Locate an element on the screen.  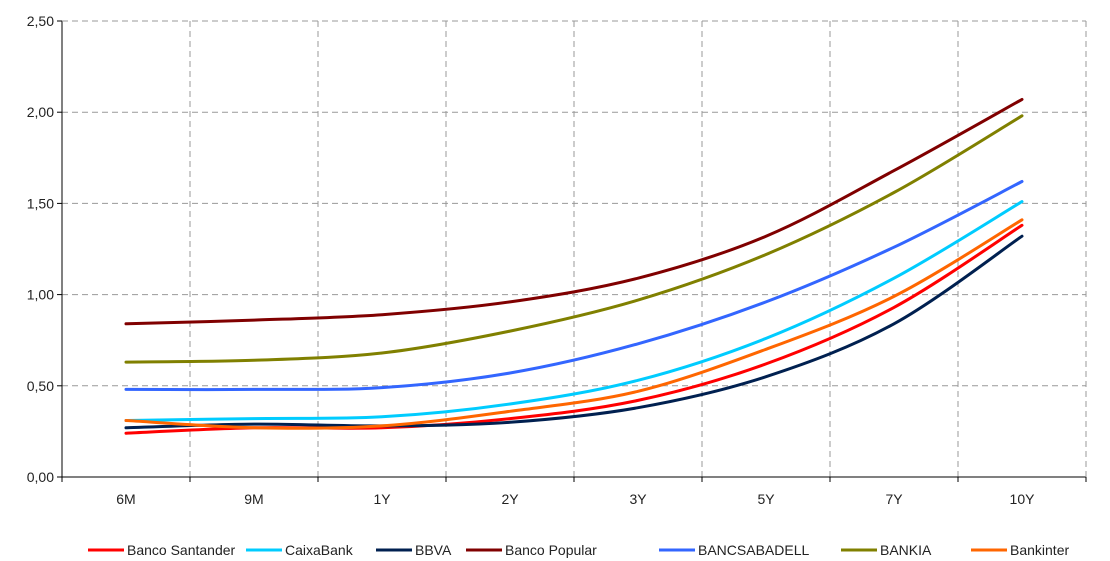
y-axis-tick-labels: 0,00 0,50 1,00 1,50 2,00 2,50 is located at coordinates (40, 249).